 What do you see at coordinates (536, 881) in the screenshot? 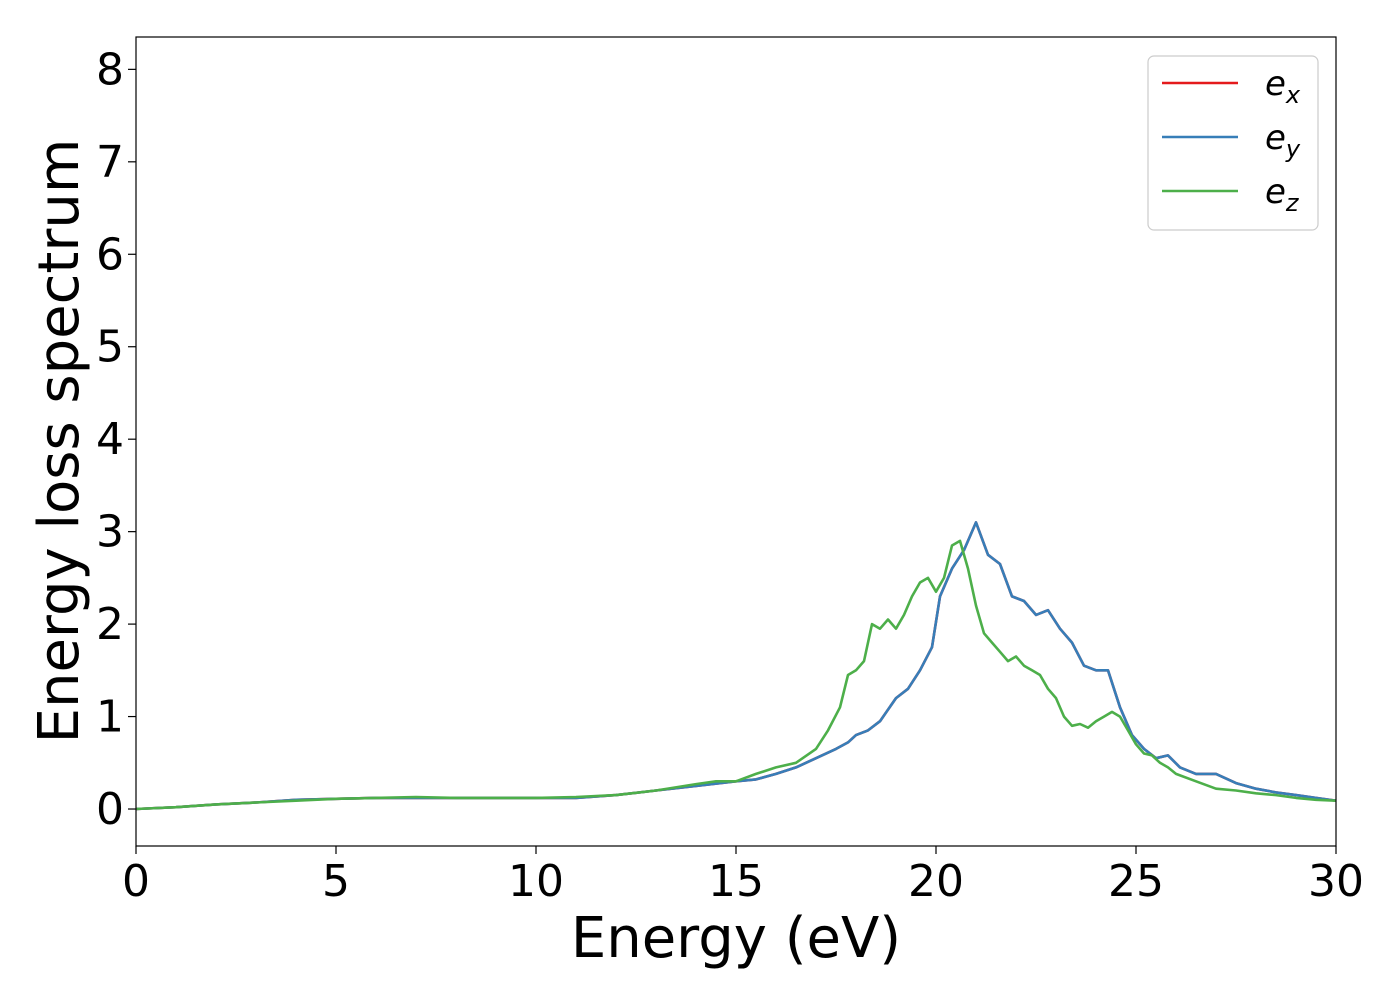
I see `x-tick-label: 10` at bounding box center [536, 881].